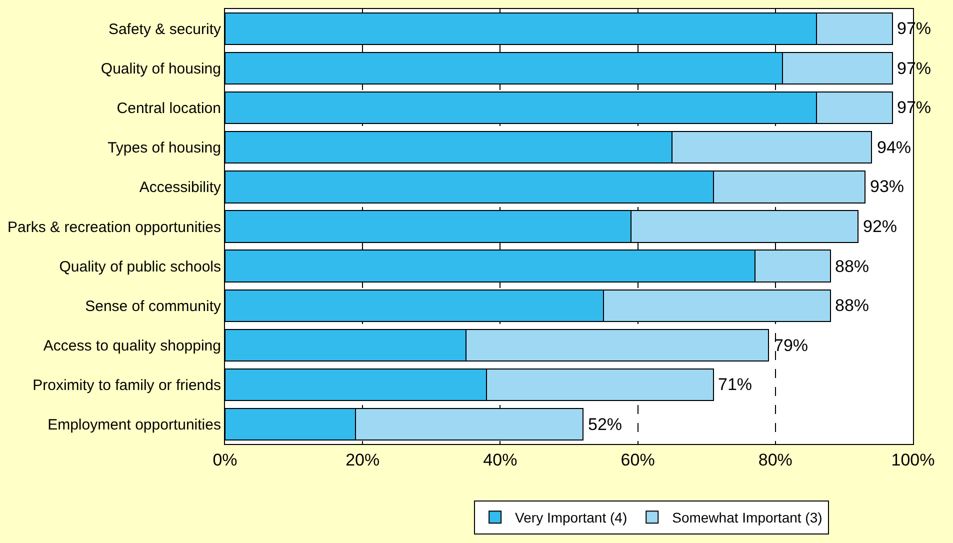  Describe the element at coordinates (887, 186) in the screenshot. I see `total-label: 93%` at that location.